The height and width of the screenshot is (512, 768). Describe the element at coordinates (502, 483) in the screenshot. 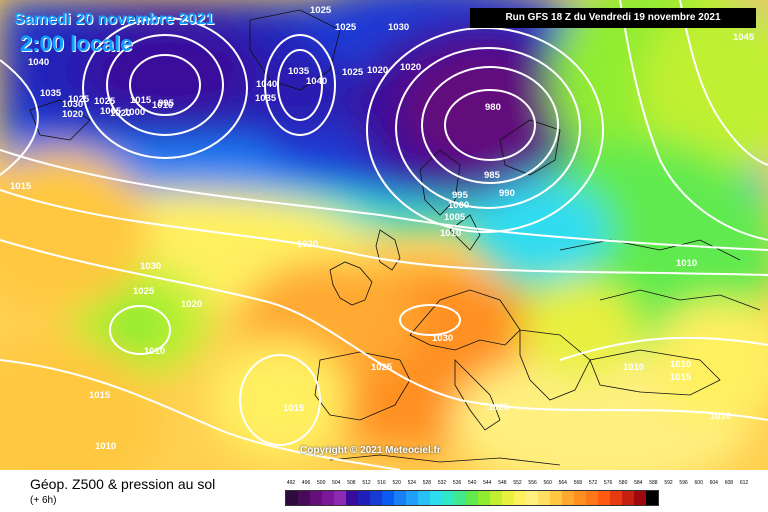

I see `legend-value: 548` at that location.